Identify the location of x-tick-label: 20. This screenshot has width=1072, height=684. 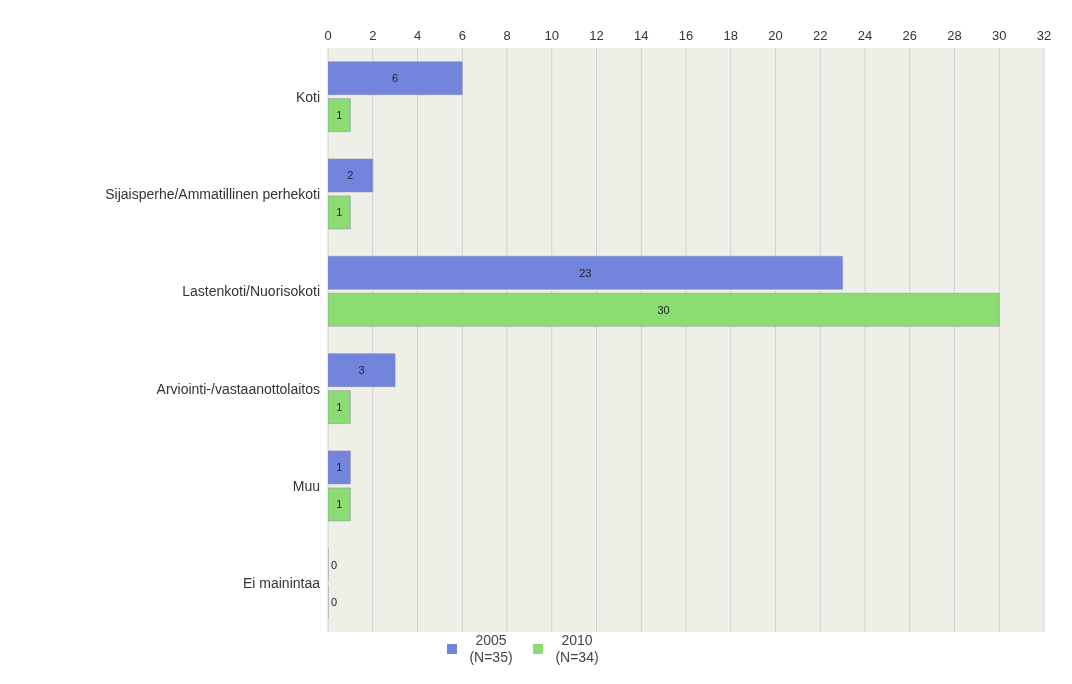
(775, 35).